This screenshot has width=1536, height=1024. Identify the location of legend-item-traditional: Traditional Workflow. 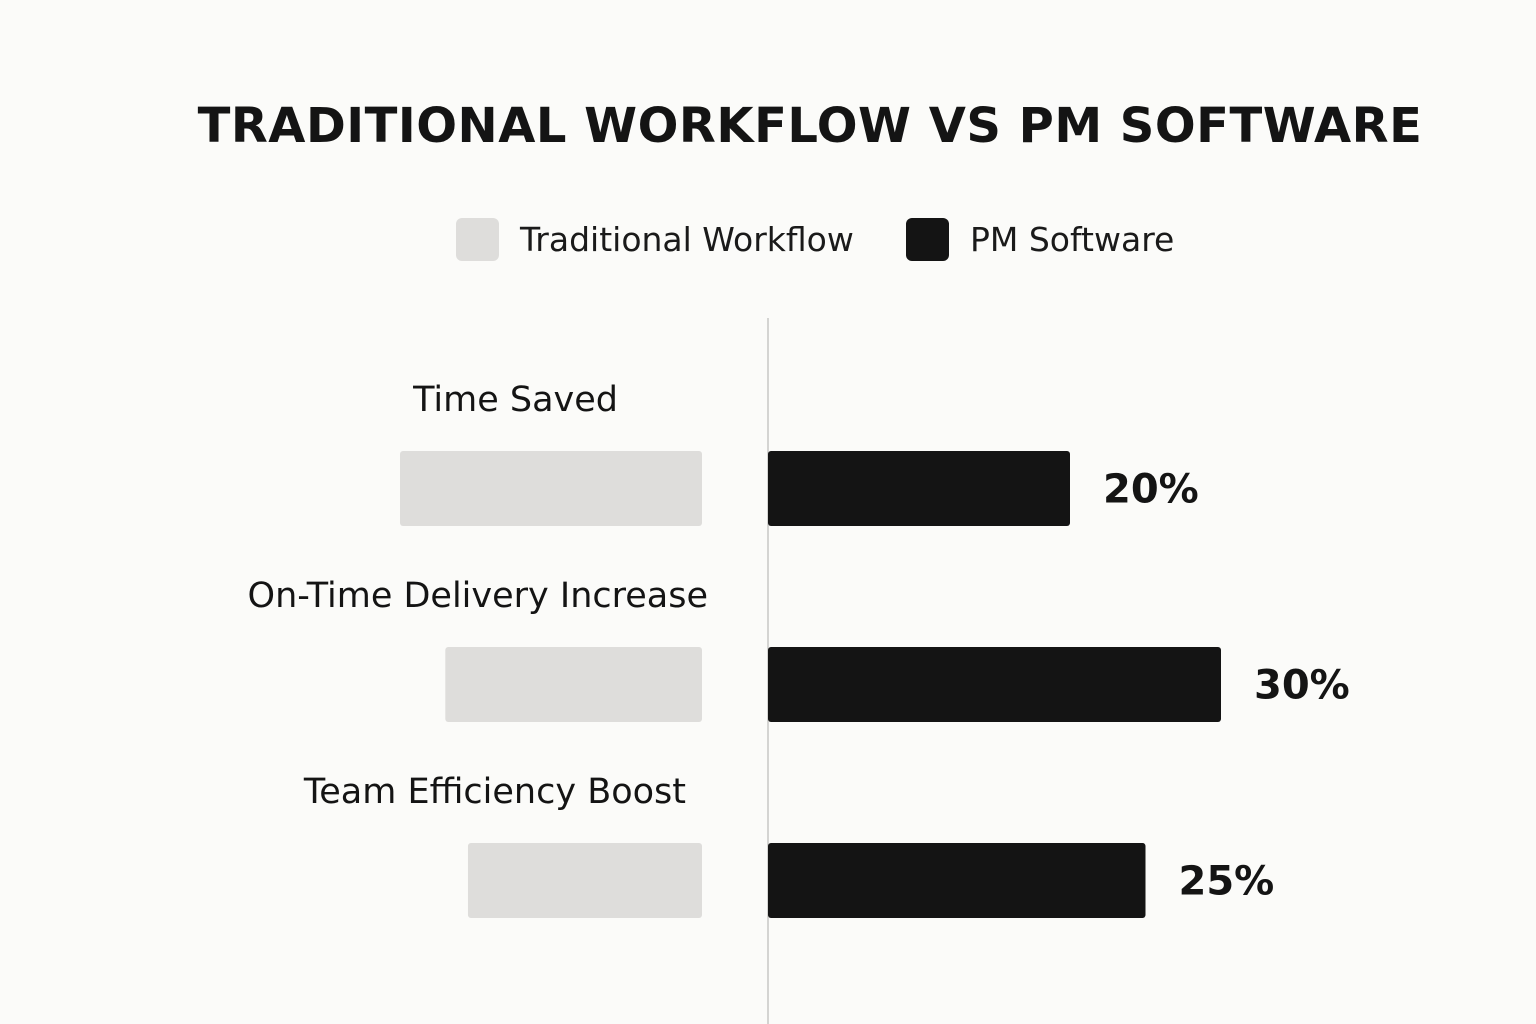
(655, 239).